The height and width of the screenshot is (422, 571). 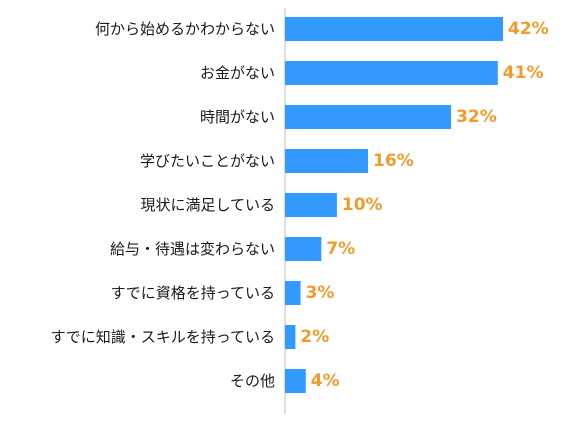 What do you see at coordinates (237, 73) in the screenshot?
I see `category-label-1: お金がない` at bounding box center [237, 73].